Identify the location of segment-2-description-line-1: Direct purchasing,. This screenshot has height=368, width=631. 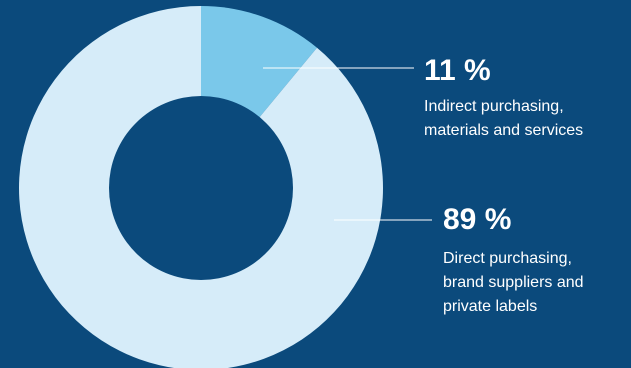
(507, 258).